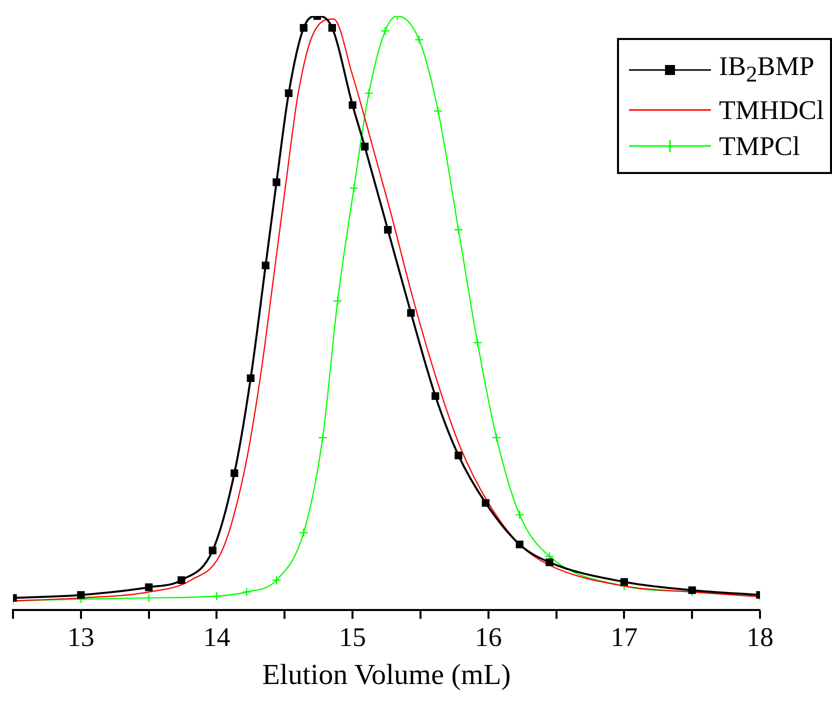 This screenshot has width=832, height=708. What do you see at coordinates (759, 147) in the screenshot?
I see `legend-label: TMPCl` at bounding box center [759, 147].